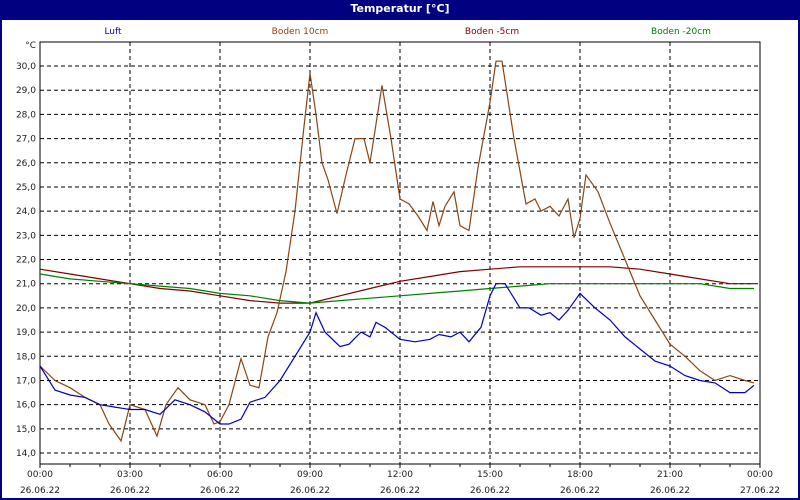 This screenshot has width=800, height=500. Describe the element at coordinates (490, 475) in the screenshot. I see `x-tick-time: 15:00` at that location.